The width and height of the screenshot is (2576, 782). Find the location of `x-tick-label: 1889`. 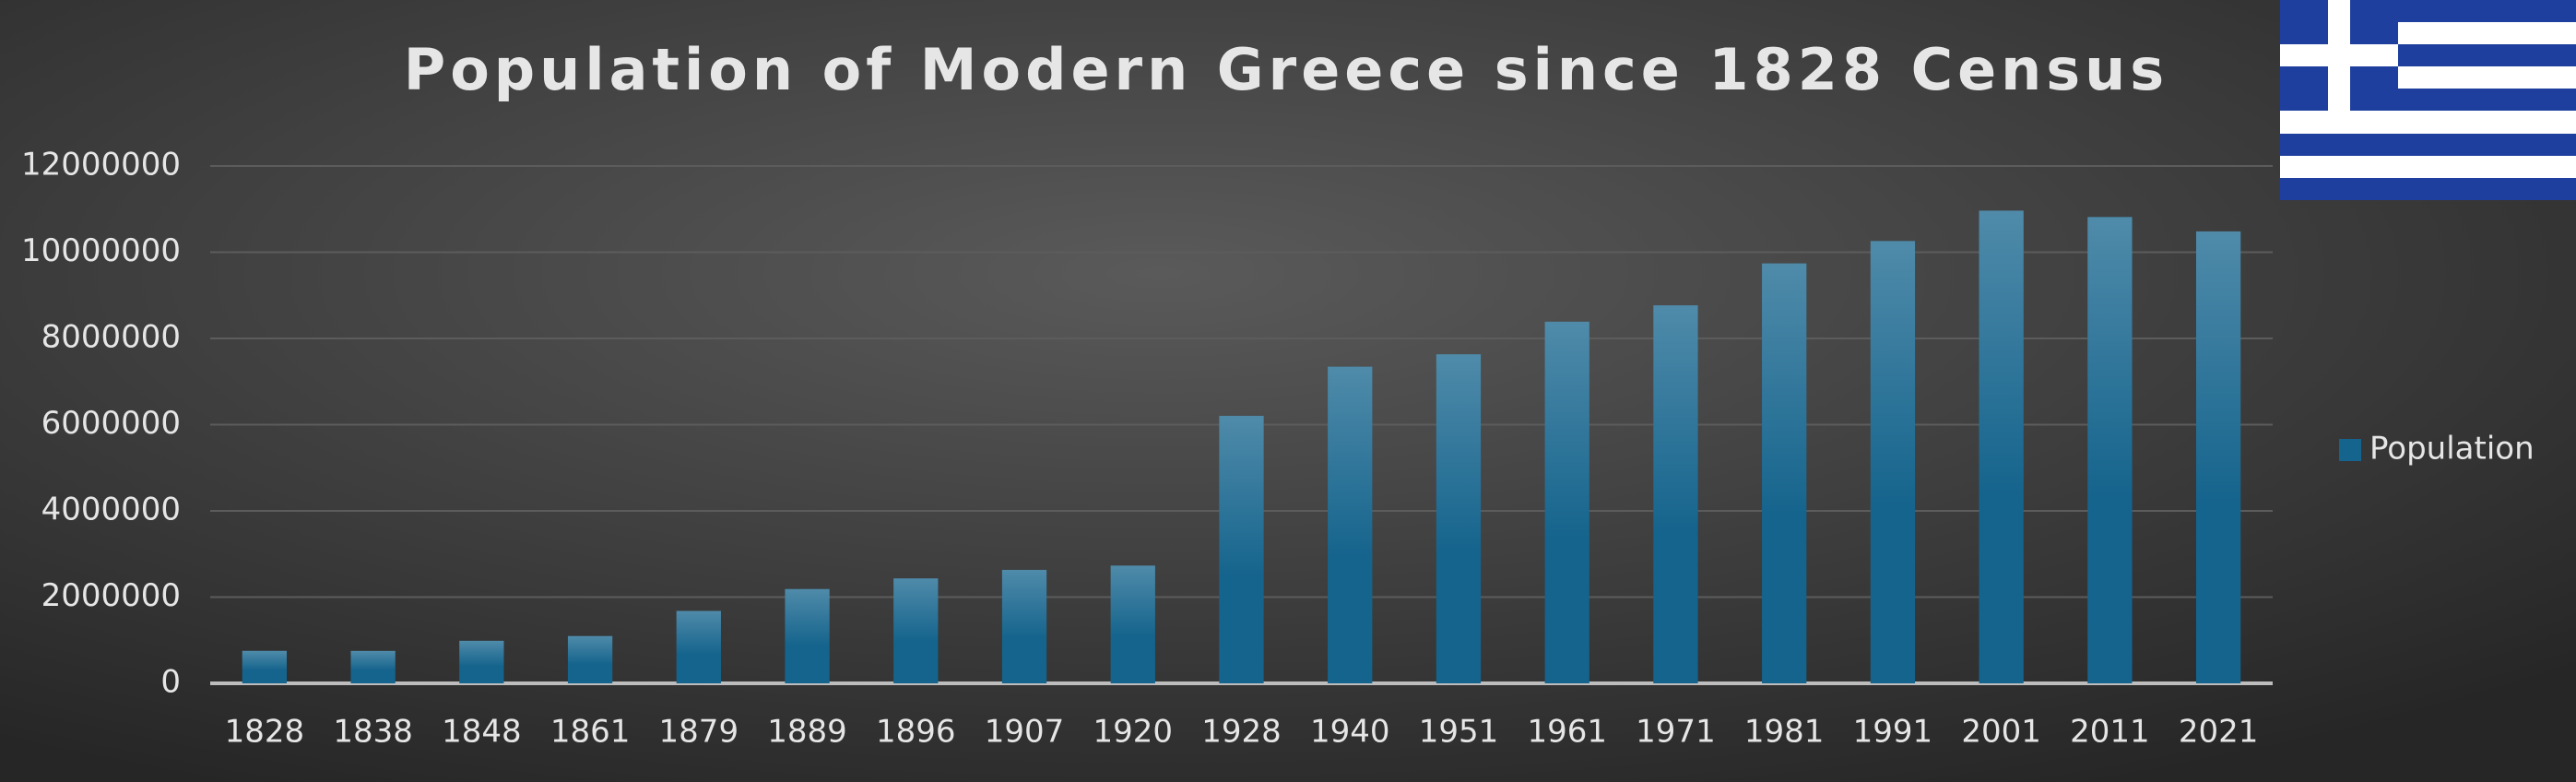

x-tick-label: 1889 is located at coordinates (807, 732).